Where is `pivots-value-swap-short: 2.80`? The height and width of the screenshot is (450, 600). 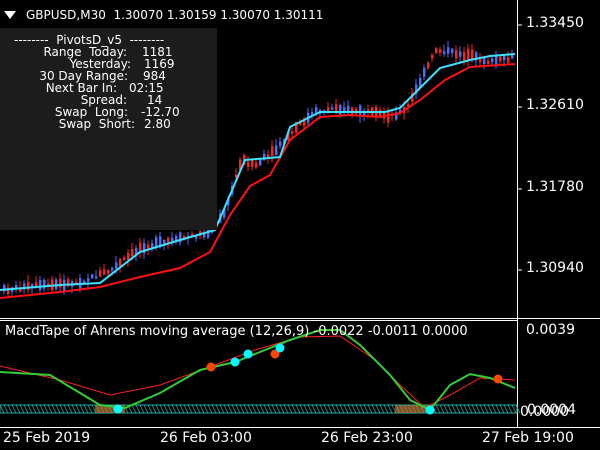
pivots-value-swap-short: 2.80 is located at coordinates (157, 124).